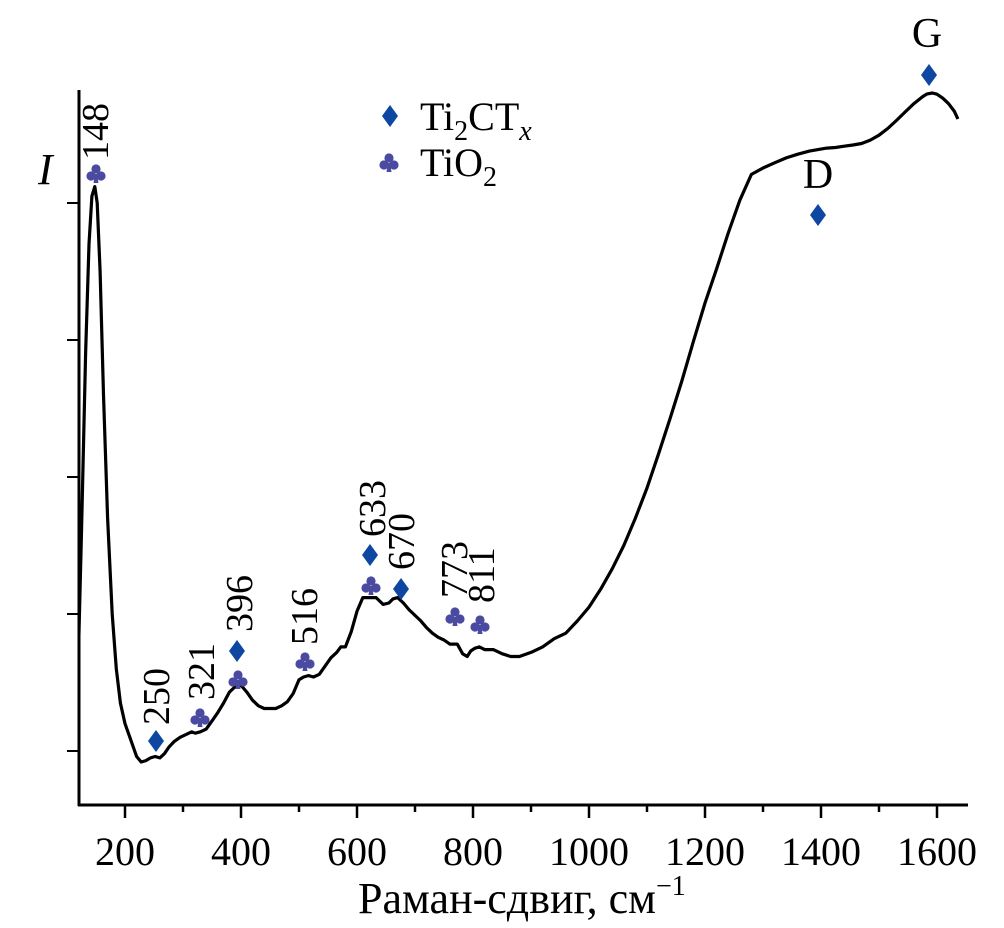 Image resolution: width=1004 pixels, height=928 pixels. Describe the element at coordinates (202, 671) in the screenshot. I see `peak-label: 321` at that location.